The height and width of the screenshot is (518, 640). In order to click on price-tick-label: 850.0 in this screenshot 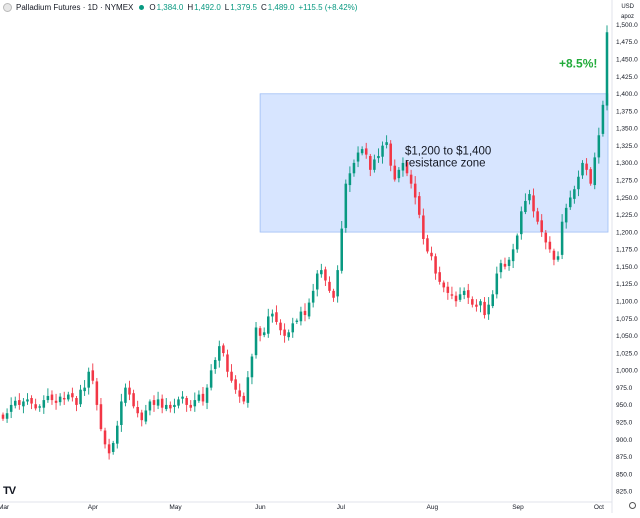, I will do `click(624, 474)`.